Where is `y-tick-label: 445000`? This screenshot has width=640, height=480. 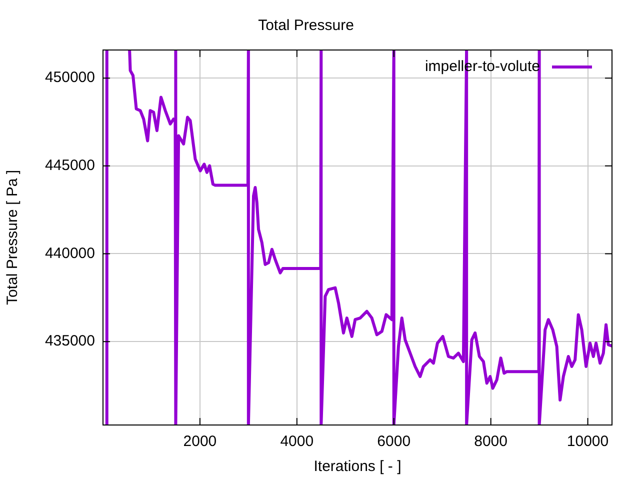
y-tick-label: 445000 is located at coordinates (69, 165).